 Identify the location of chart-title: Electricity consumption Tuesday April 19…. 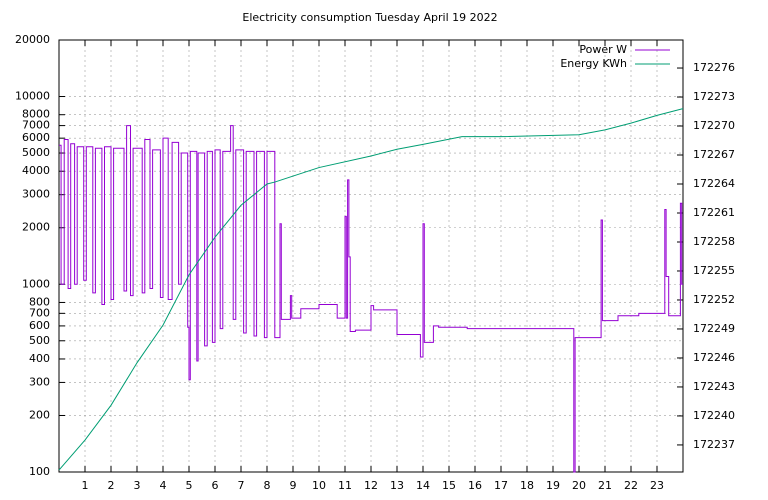
(369, 17).